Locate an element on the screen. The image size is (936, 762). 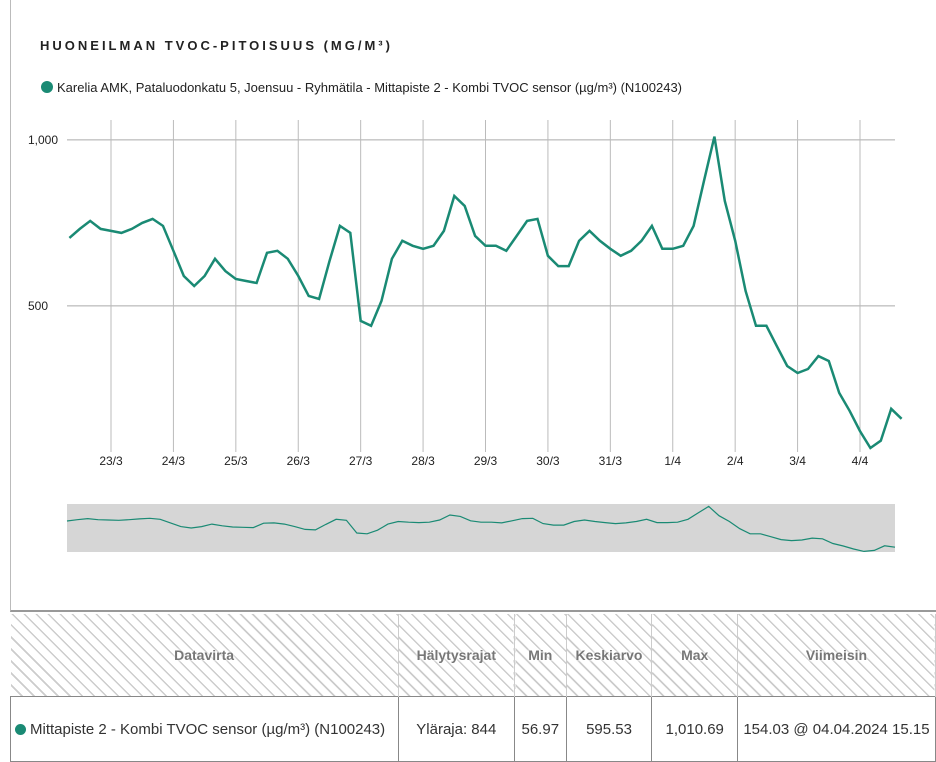
column-header: Hälytysrajat is located at coordinates (457, 655).